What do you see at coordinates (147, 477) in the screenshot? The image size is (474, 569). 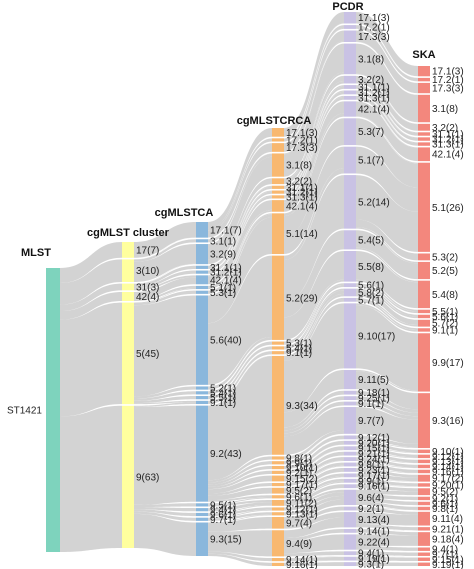 I see `node-label-cgmlst_cluster: 9(63)` at bounding box center [147, 477].